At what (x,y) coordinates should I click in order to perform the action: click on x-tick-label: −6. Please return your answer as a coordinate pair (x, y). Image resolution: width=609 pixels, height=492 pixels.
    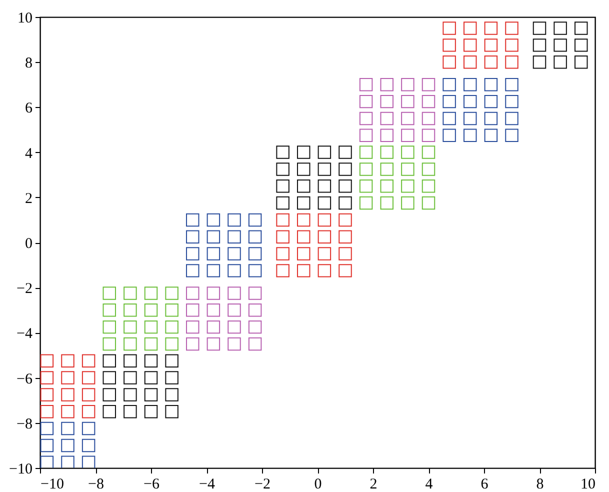
    Looking at the image, I should click on (152, 484).